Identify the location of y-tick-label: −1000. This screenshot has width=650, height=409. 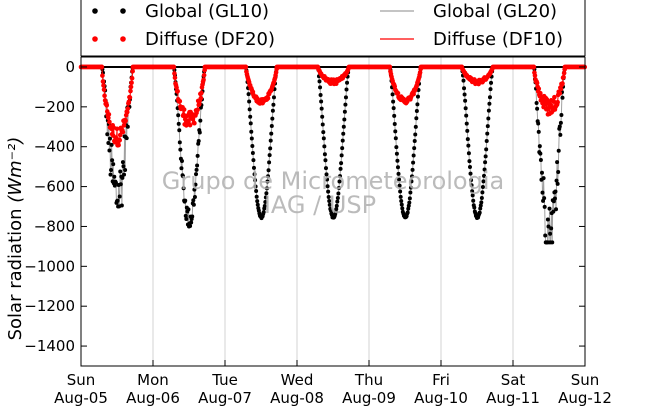
(49, 266).